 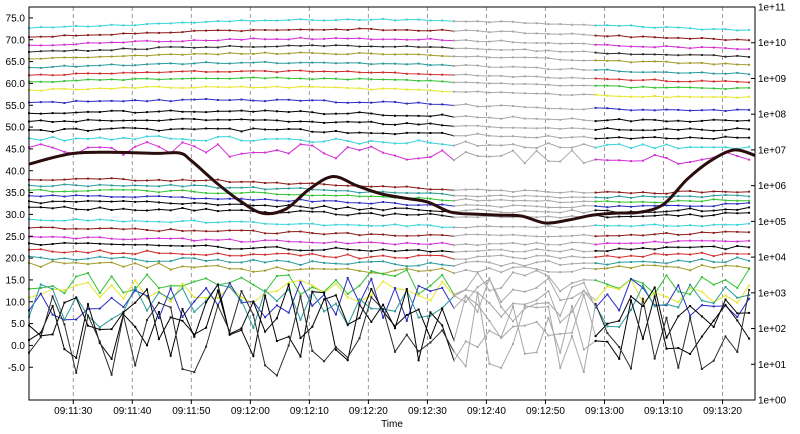 What do you see at coordinates (16, 84) in the screenshot?
I see `left-tick-label: 60.0` at bounding box center [16, 84].